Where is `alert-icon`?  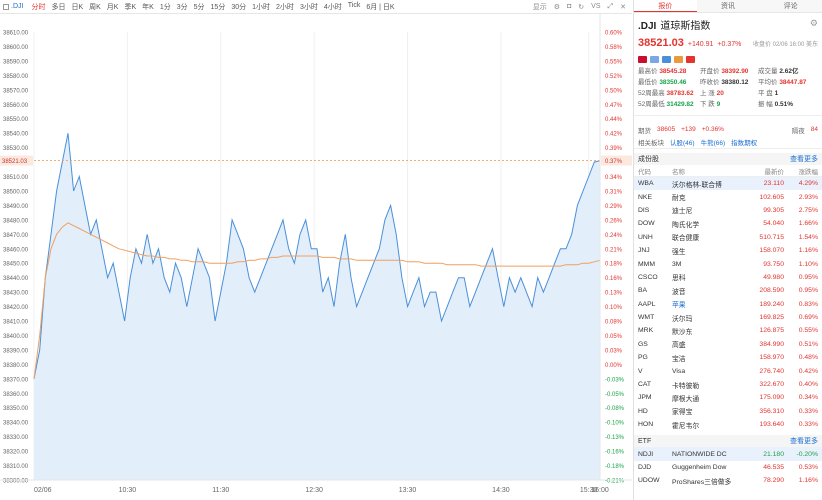 alert-icon is located at coordinates (678, 59).